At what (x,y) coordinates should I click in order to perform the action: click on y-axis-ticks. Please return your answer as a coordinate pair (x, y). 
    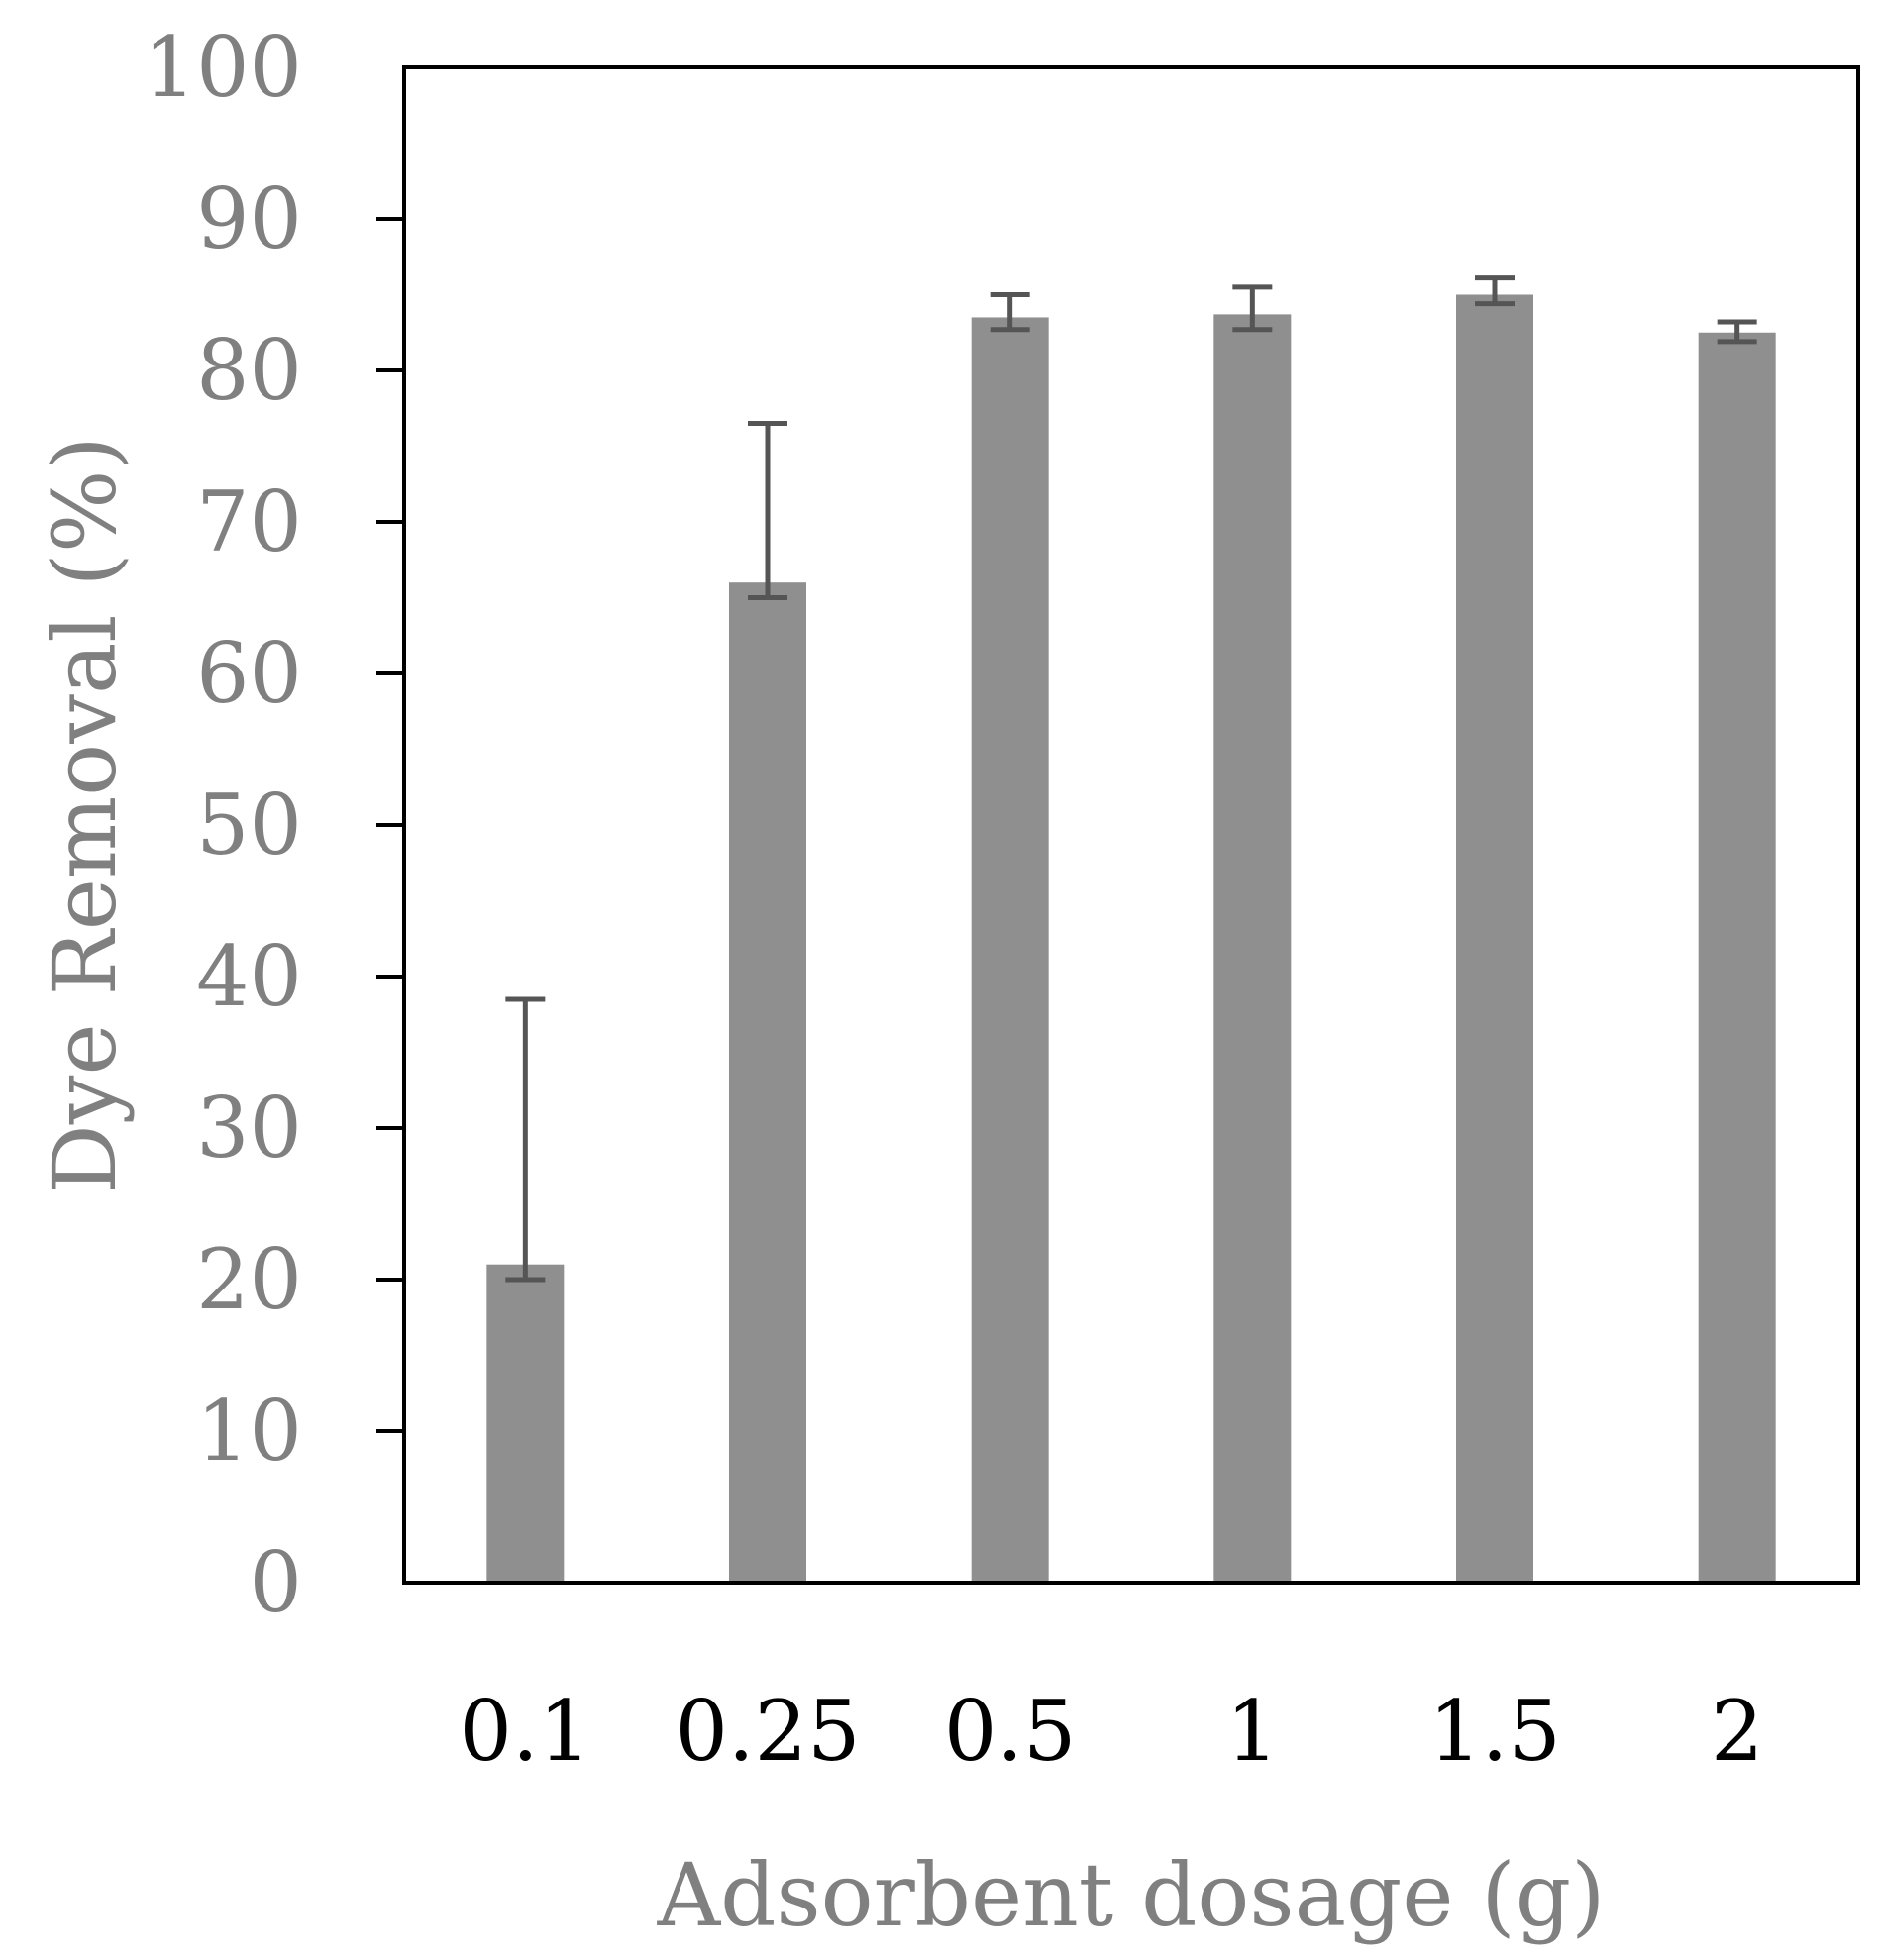
    Looking at the image, I should click on (390, 825).